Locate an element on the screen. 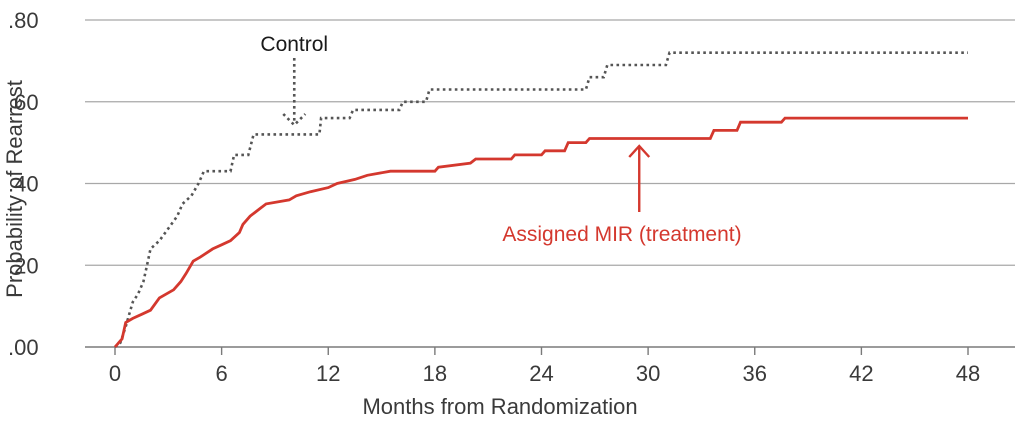 This screenshot has width=1024, height=422. y-tick-label: .60 is located at coordinates (23, 102).